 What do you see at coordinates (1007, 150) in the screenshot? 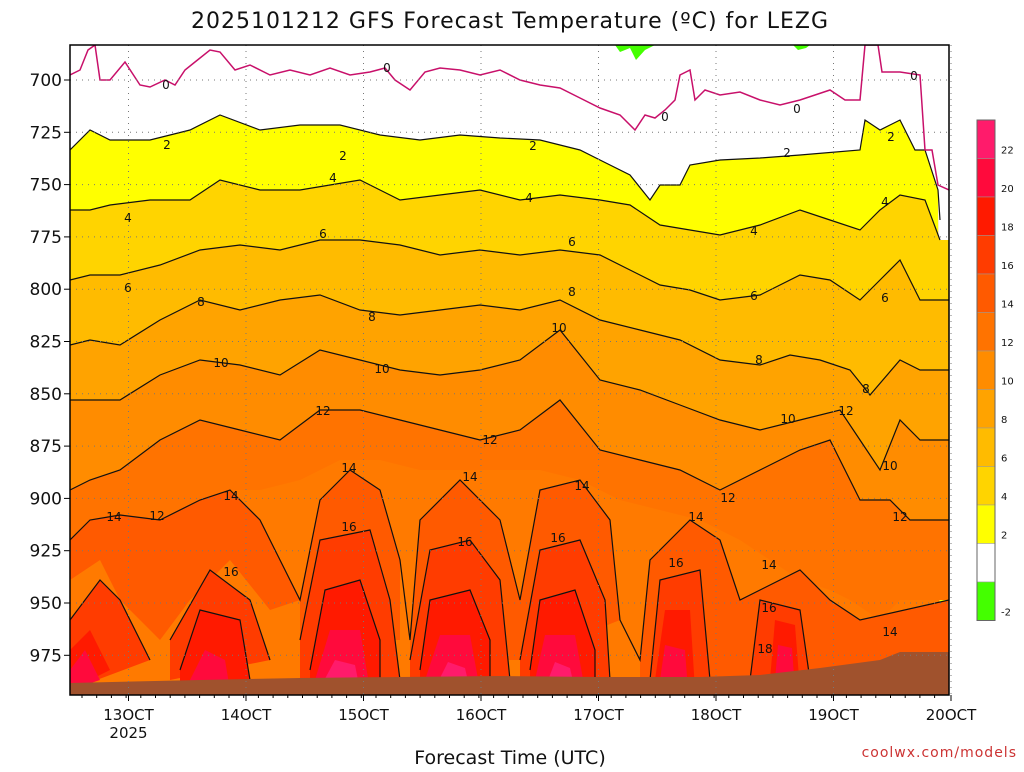
I see `colorbar-label: 22` at bounding box center [1007, 150].